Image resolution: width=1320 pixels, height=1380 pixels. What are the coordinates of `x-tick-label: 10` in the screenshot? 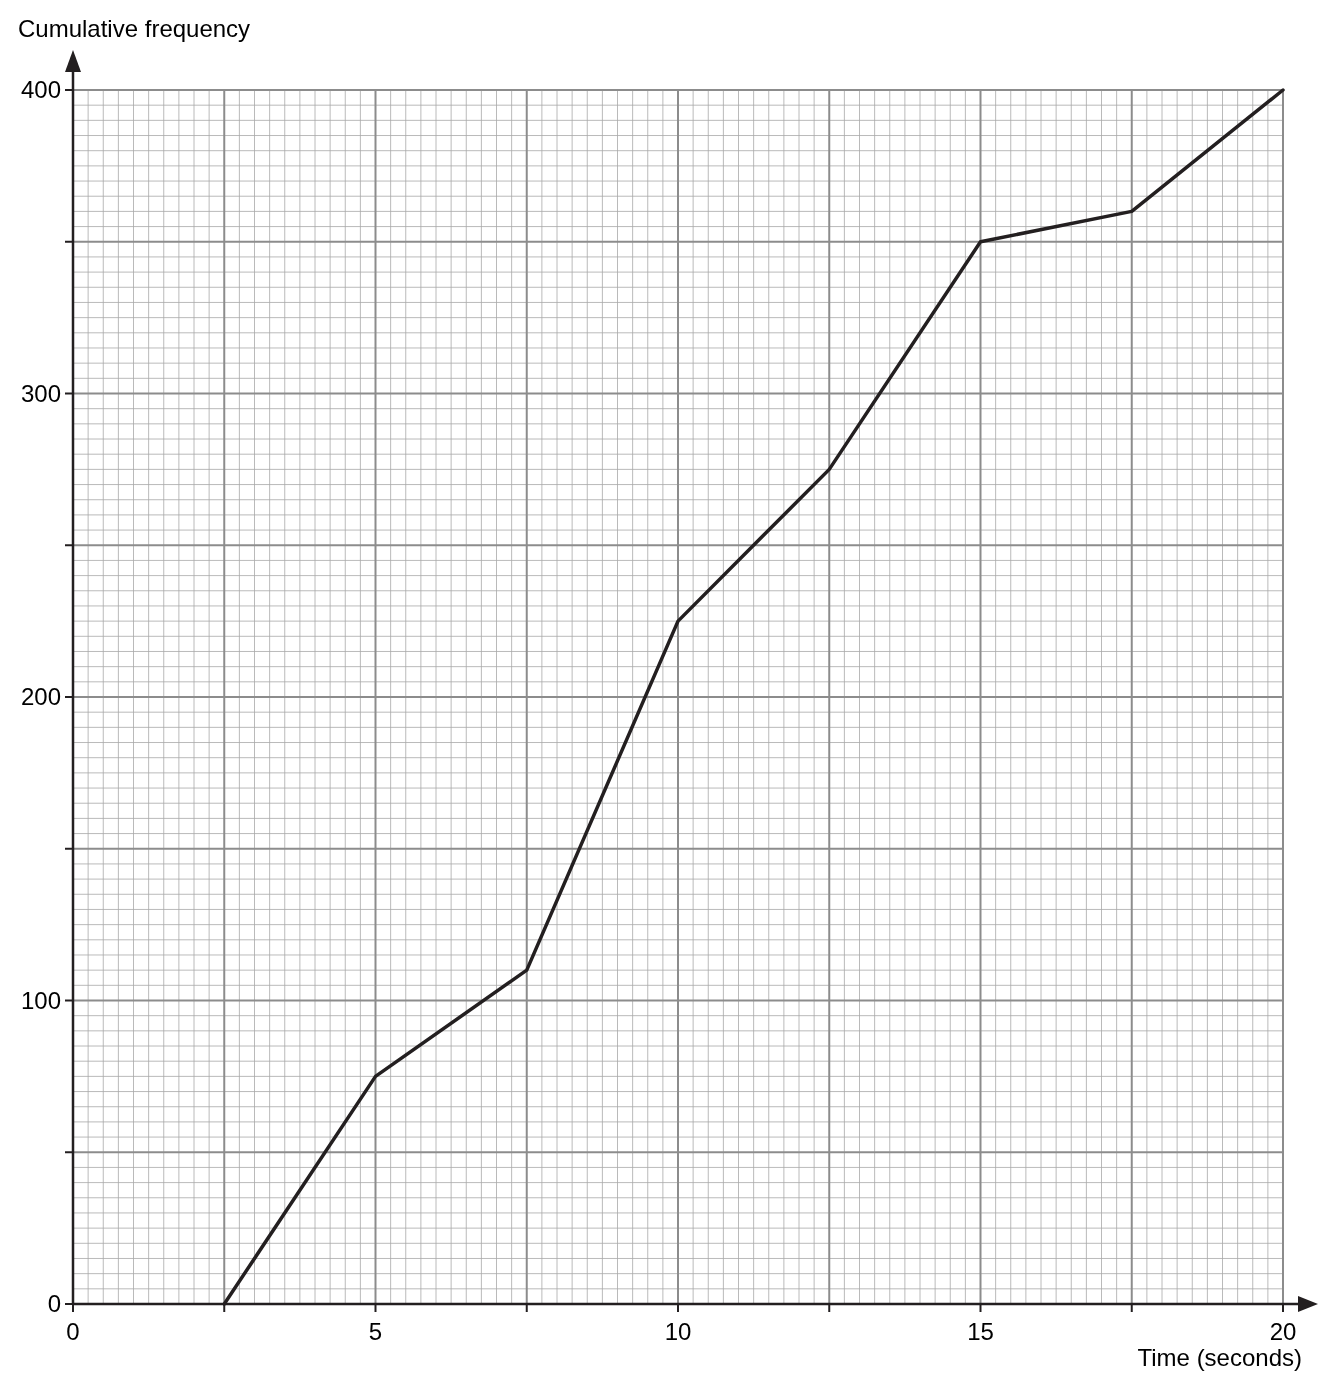 It's located at (678, 1331).